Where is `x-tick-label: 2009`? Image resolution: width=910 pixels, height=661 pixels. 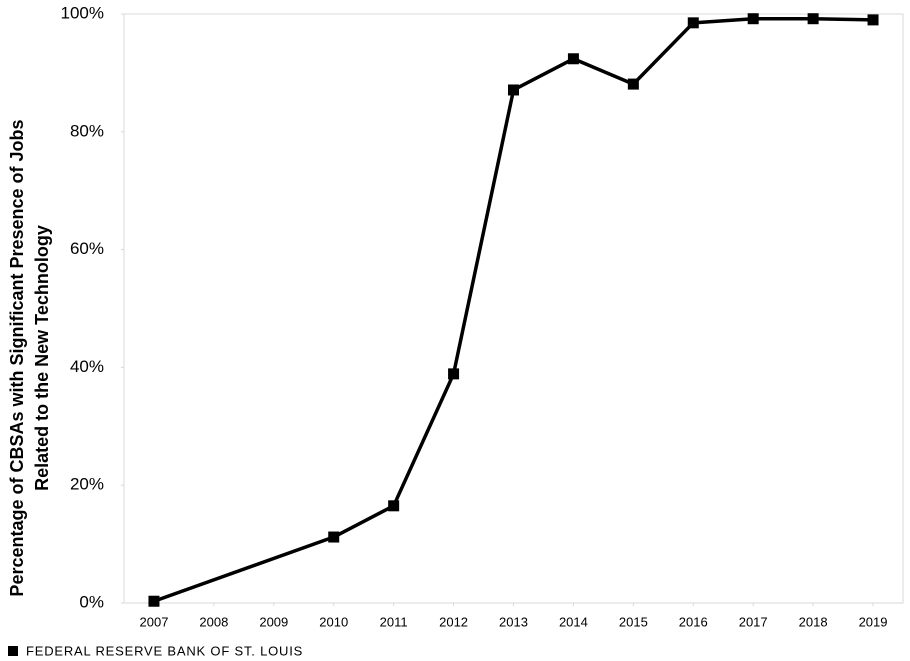 x-tick-label: 2009 is located at coordinates (273, 621).